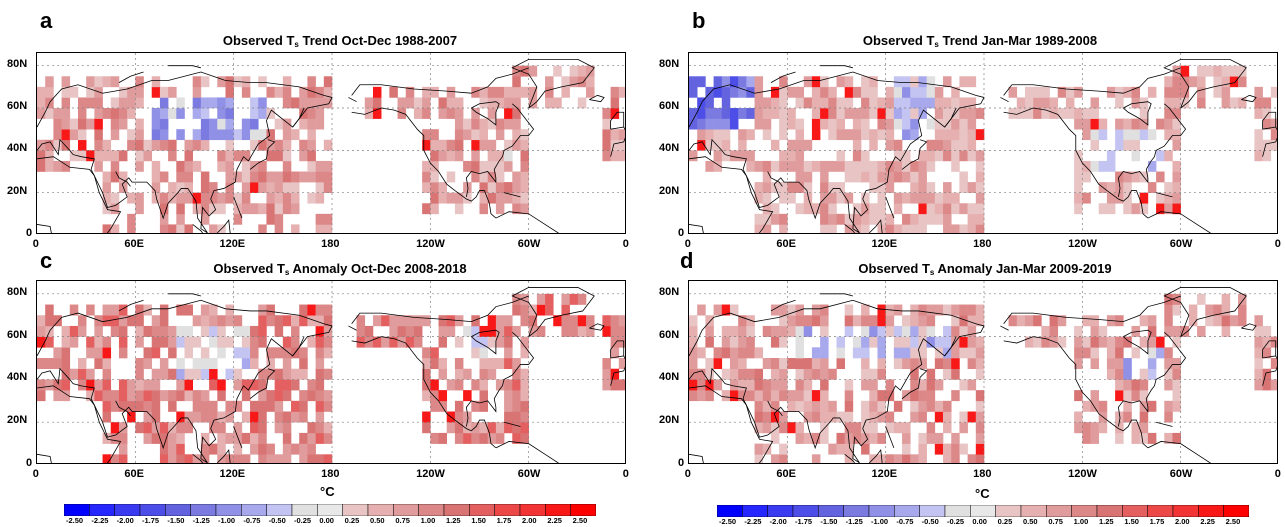 Image resolution: width=1285 pixels, height=527 pixels. I want to click on colorbar-label: 0.25, so click(352, 520).